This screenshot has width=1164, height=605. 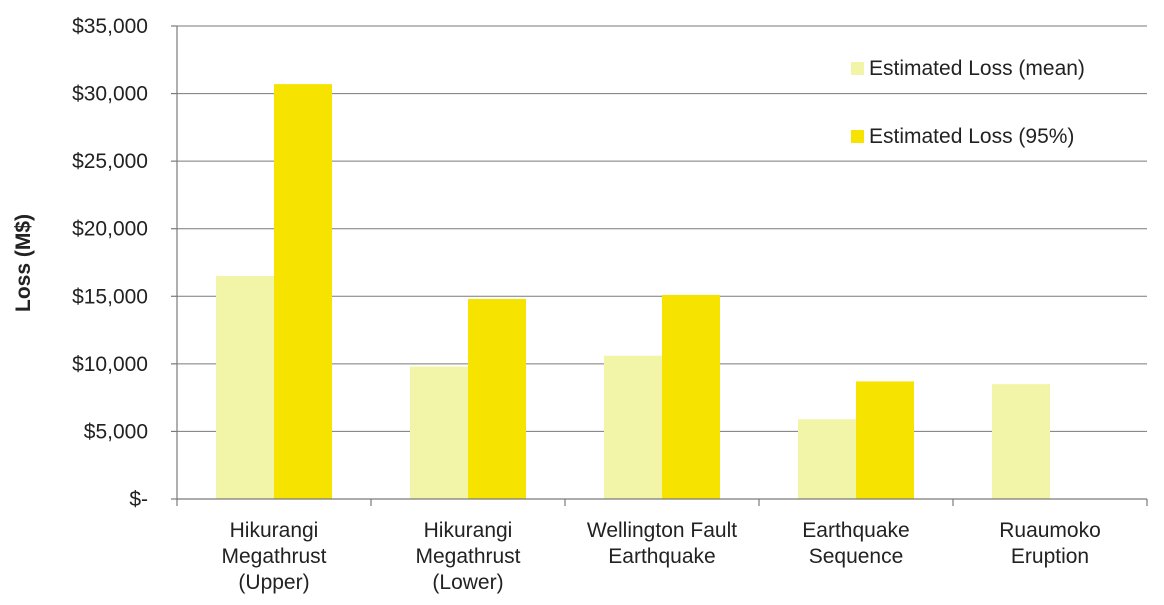 What do you see at coordinates (110, 26) in the screenshot?
I see `y-tick-label: $35,000` at bounding box center [110, 26].